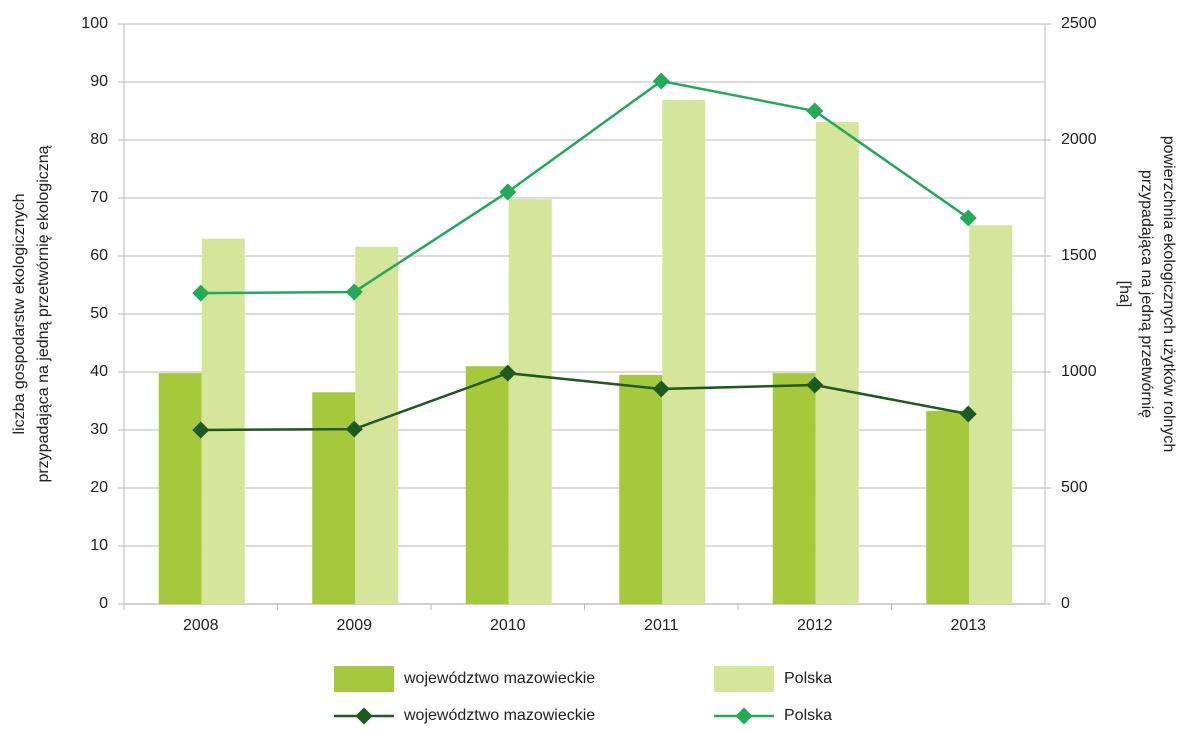  Describe the element at coordinates (99, 255) in the screenshot. I see `y-tick-label: 60` at that location.